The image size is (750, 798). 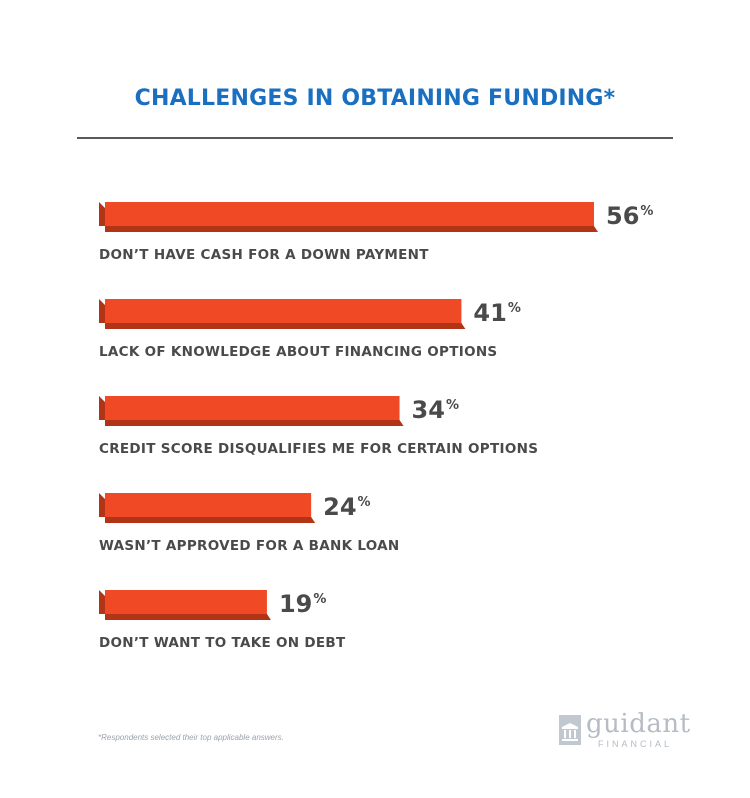 What do you see at coordinates (638, 724) in the screenshot?
I see `logo-wordmark: guidant` at bounding box center [638, 724].